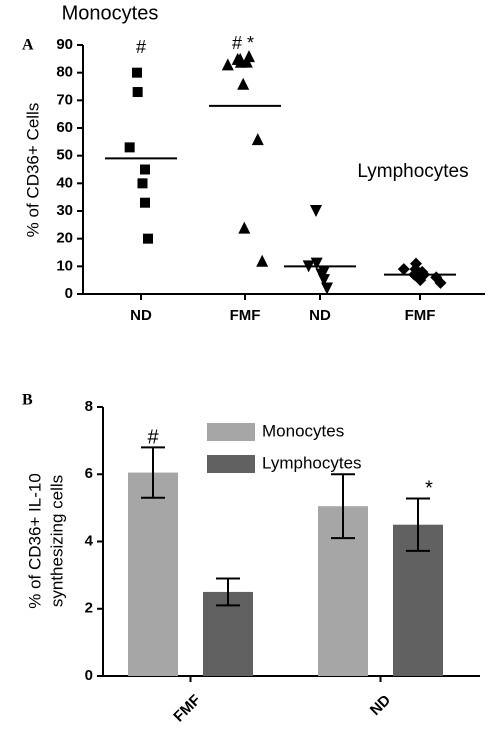 The height and width of the screenshot is (736, 500). Describe the element at coordinates (64, 99) in the screenshot. I see `y-tick-label: 70` at that location.